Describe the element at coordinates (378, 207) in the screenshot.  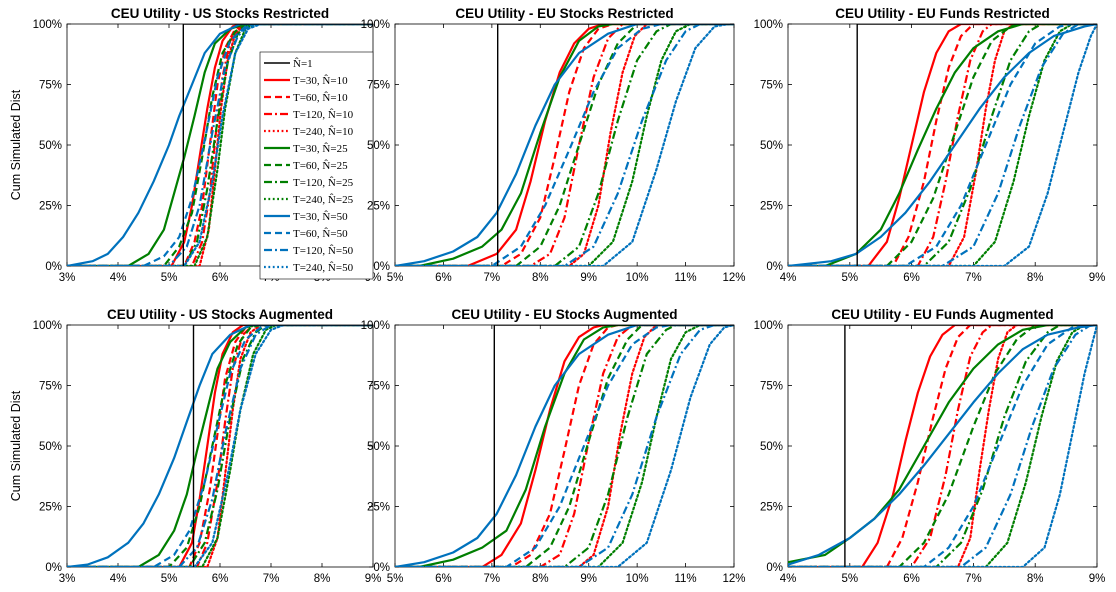
I see `y-tick-label: 25%` at that location.